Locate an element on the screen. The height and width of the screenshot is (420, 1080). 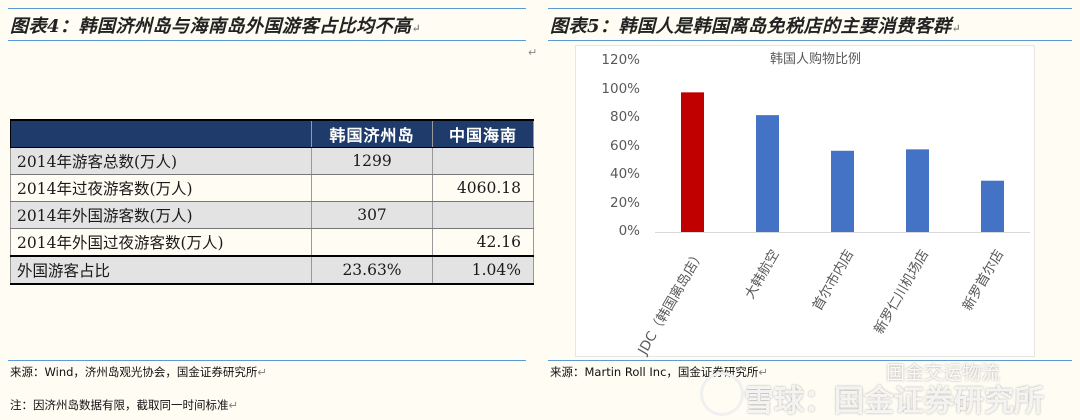
figure-caption-left: 图表4：韩国济州岛与海南岛外国游客占比均不高↵ is located at coordinates (216, 26).